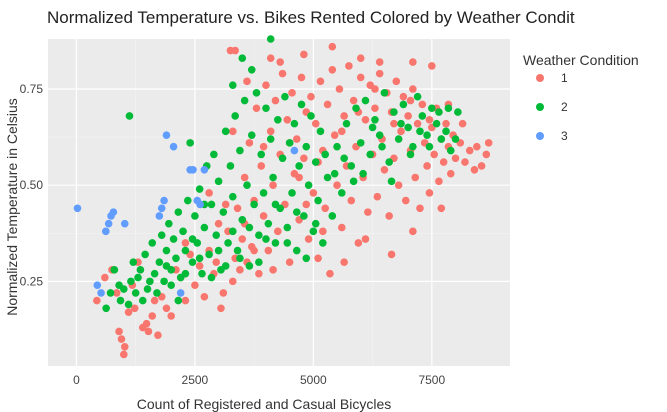  I want to click on y-axis-ticks: 0.25 0.50 0.75, so click(32, 185).